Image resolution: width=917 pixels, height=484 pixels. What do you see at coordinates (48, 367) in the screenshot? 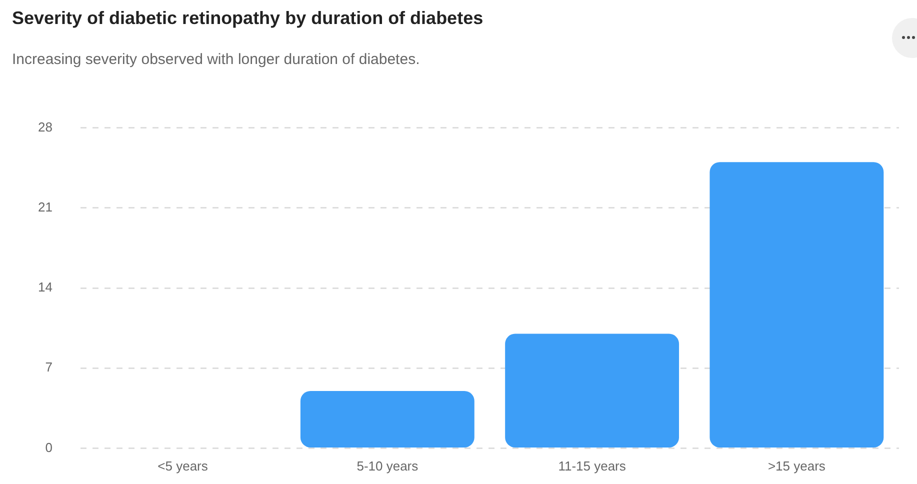
I see `y-tick-label: 7` at bounding box center [48, 367].